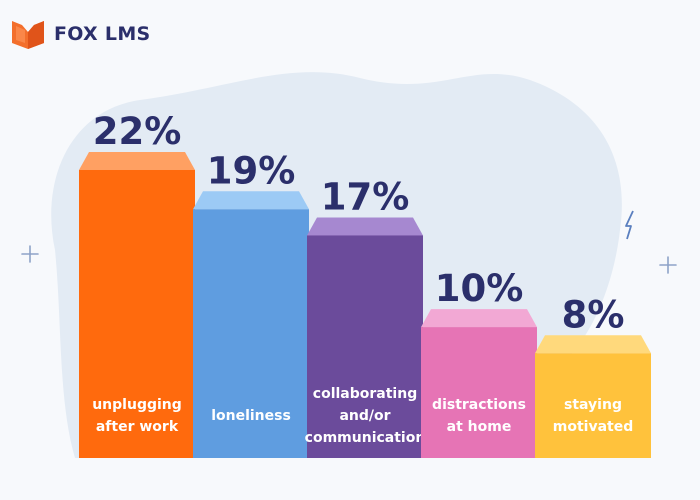 The width and height of the screenshot is (700, 500). Describe the element at coordinates (251, 170) in the screenshot. I see `bar-value-label: 19%` at that location.